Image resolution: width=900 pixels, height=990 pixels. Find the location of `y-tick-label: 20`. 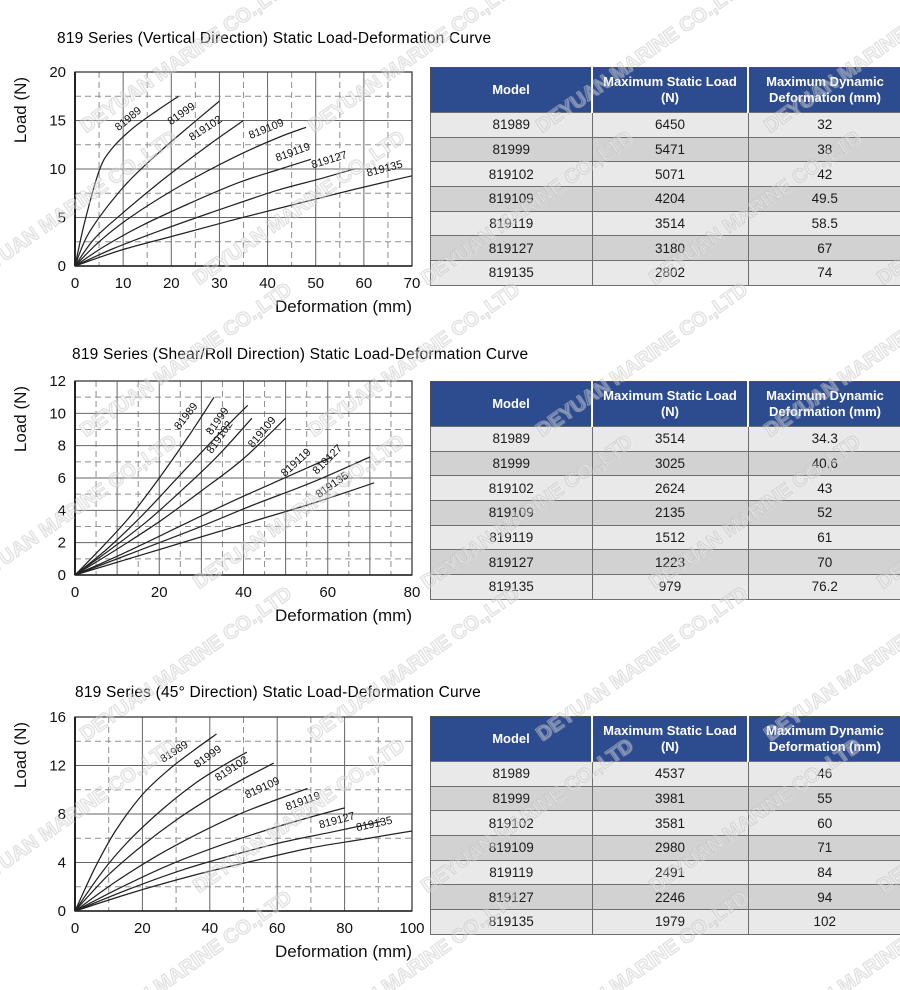

y-tick-label: 20 is located at coordinates (57, 72).